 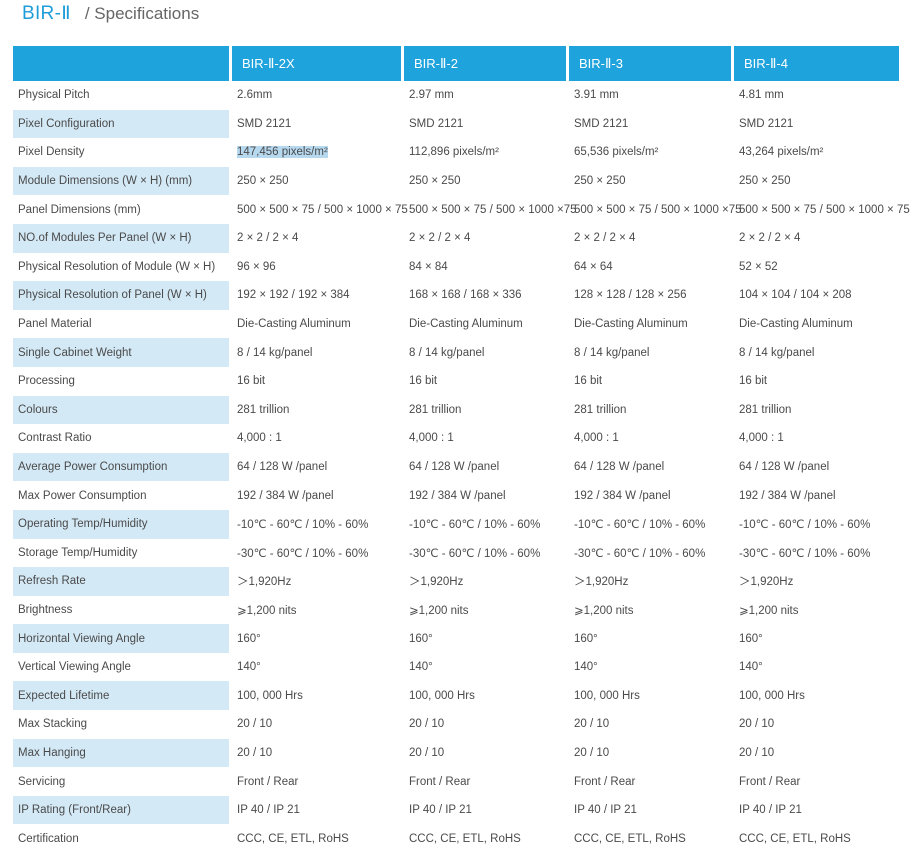 What do you see at coordinates (121, 410) in the screenshot?
I see `spec-label: Colours` at bounding box center [121, 410].